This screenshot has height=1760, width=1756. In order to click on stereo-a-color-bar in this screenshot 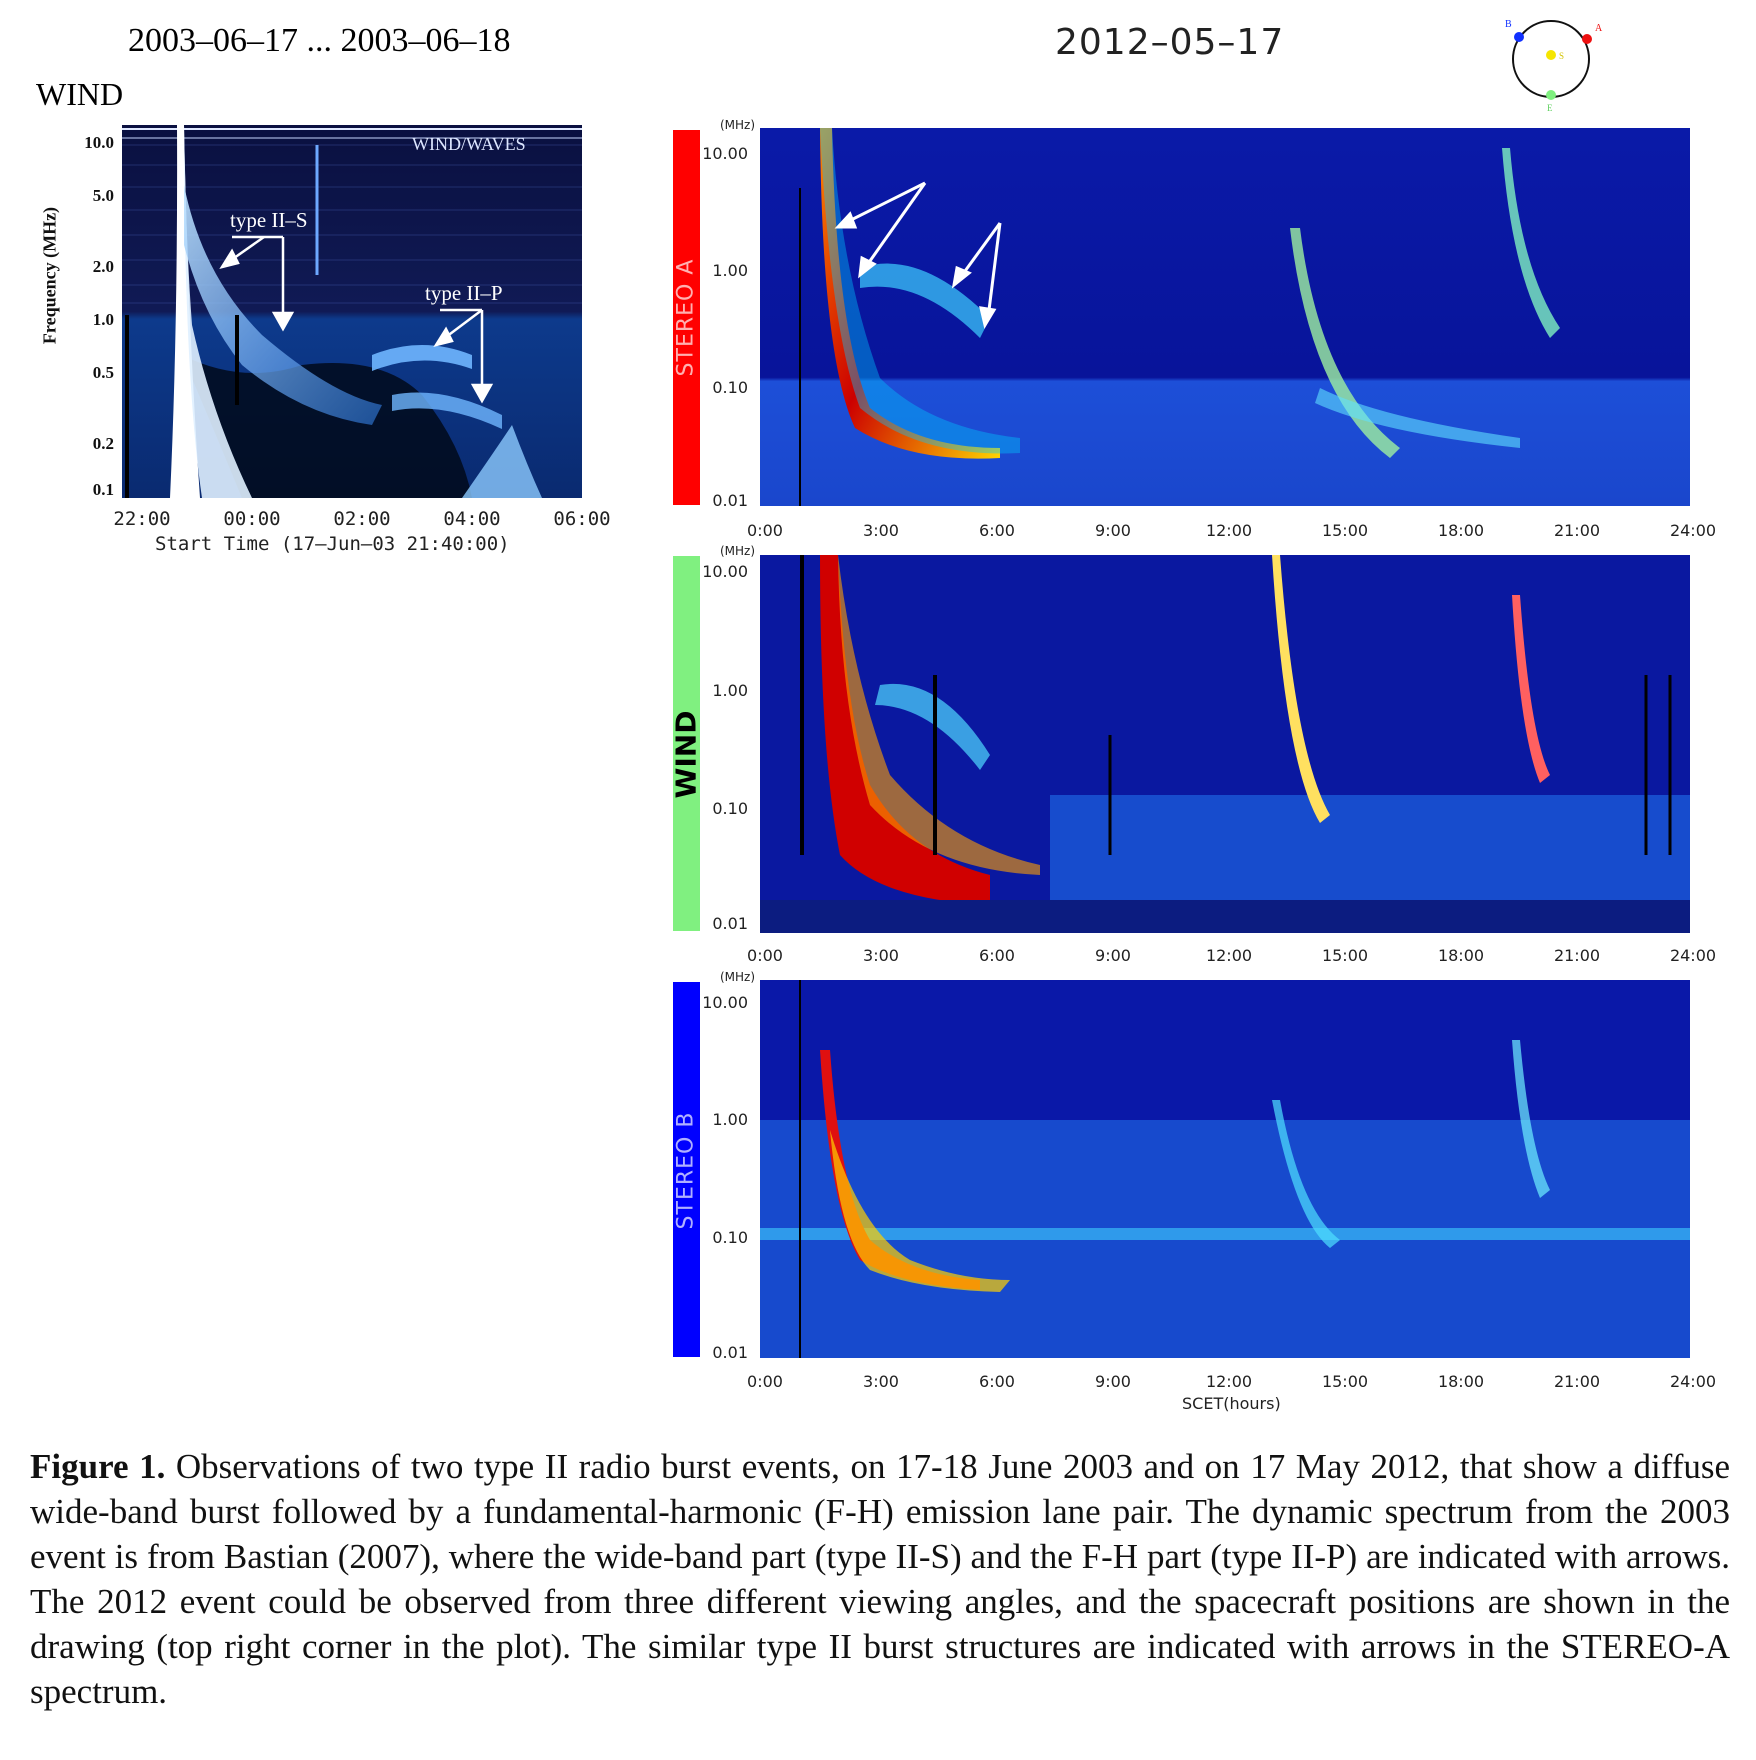, I will do `click(686, 317)`.